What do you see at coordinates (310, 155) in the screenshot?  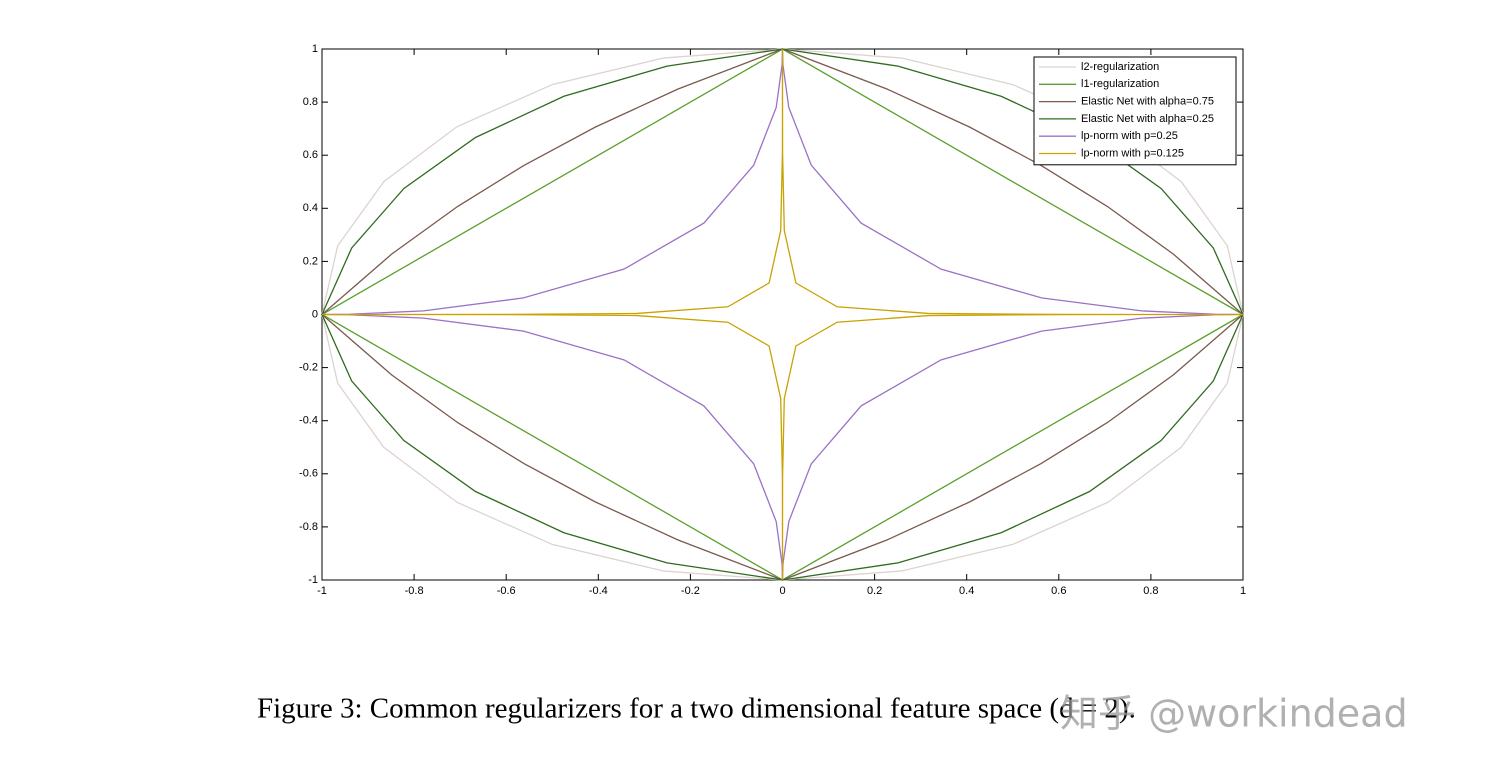 I see `y-tick-label: 0.6` at bounding box center [310, 155].